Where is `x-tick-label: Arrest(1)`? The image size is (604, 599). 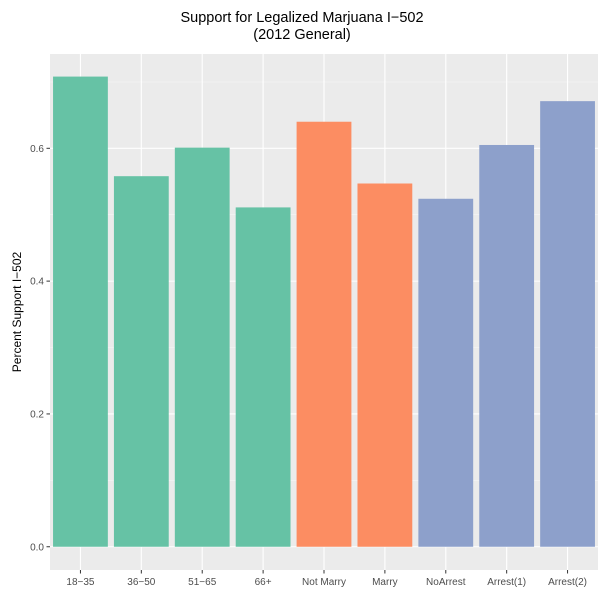 x-tick-label: Arrest(1) is located at coordinates (506, 582).